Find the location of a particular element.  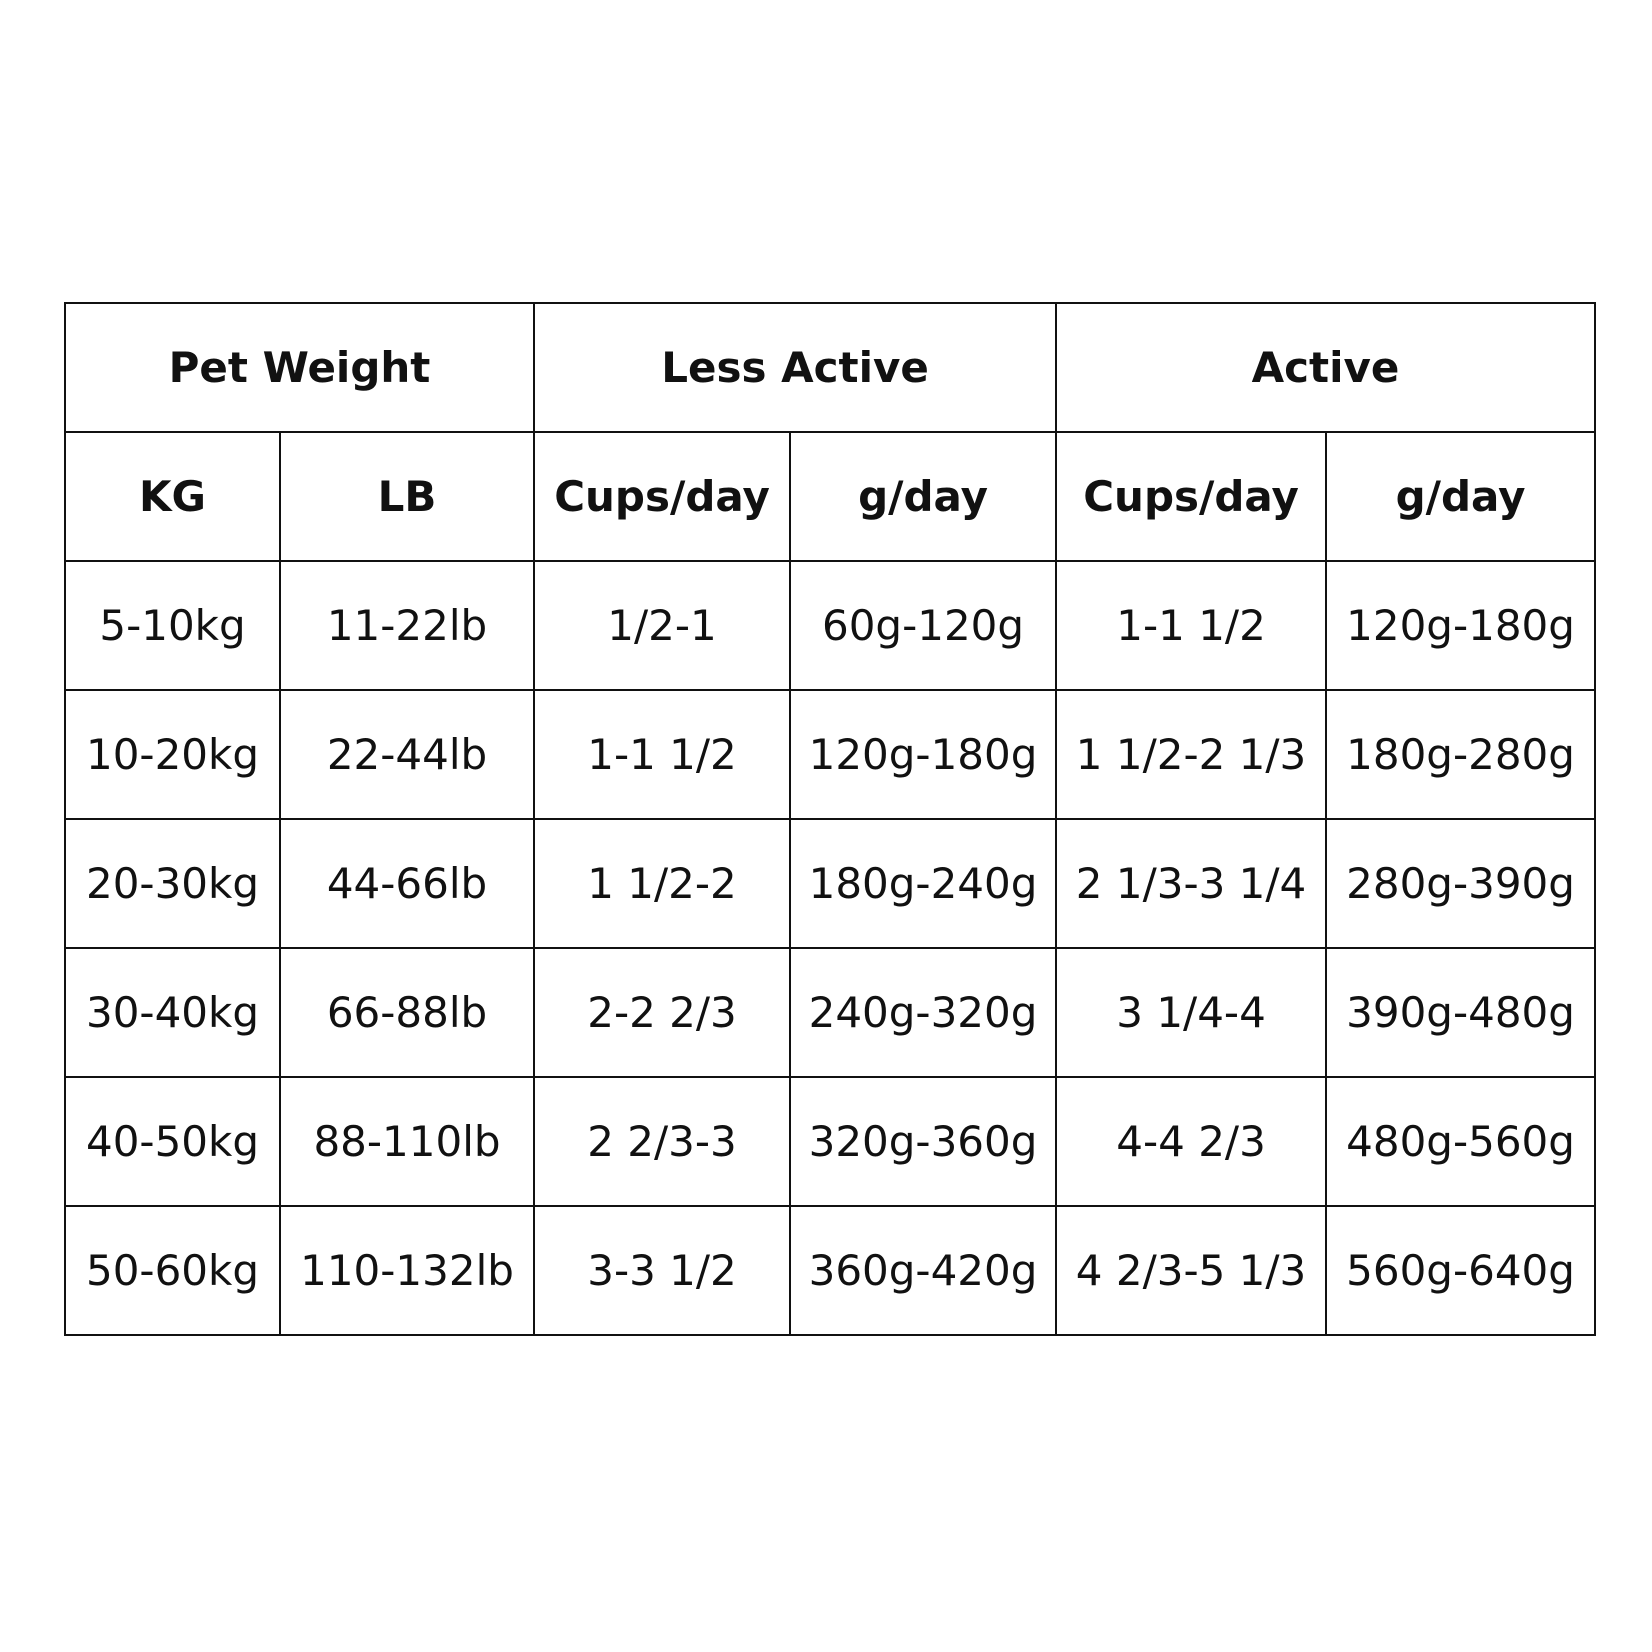

table-cell: 390g-480g is located at coordinates (1461, 1012).